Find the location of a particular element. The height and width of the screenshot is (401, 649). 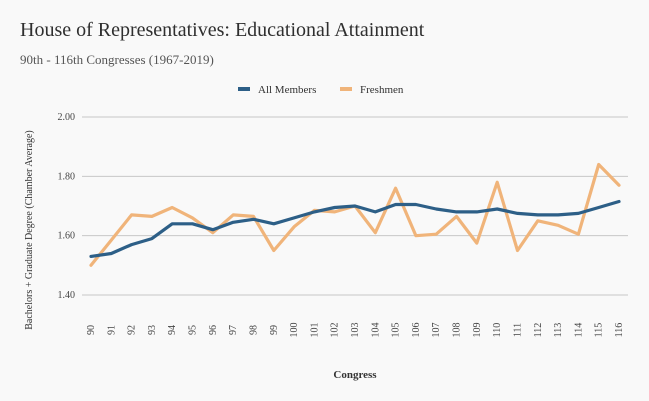

x-tick-label: 105 is located at coordinates (396, 330).